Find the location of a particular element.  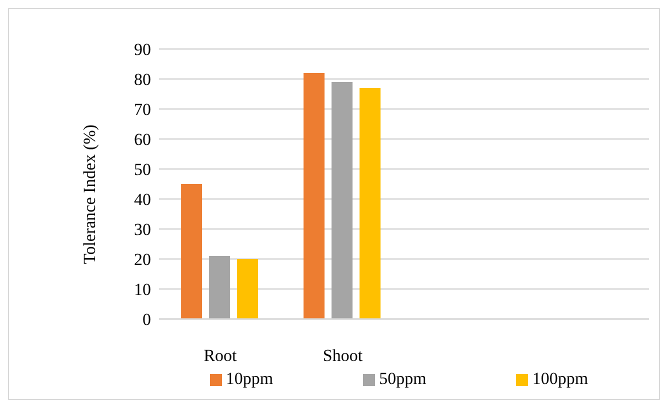

y-tick-label: 90 is located at coordinates (142, 50).